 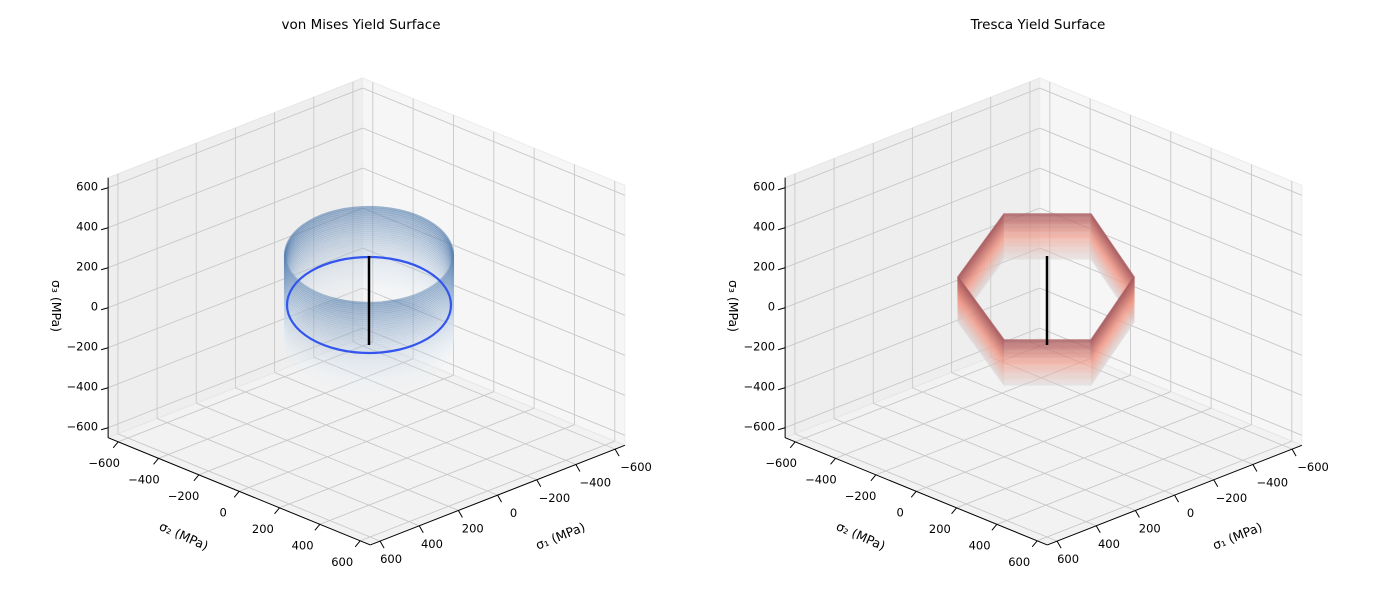 I want to click on x-axis-line, so click(x=498, y=495).